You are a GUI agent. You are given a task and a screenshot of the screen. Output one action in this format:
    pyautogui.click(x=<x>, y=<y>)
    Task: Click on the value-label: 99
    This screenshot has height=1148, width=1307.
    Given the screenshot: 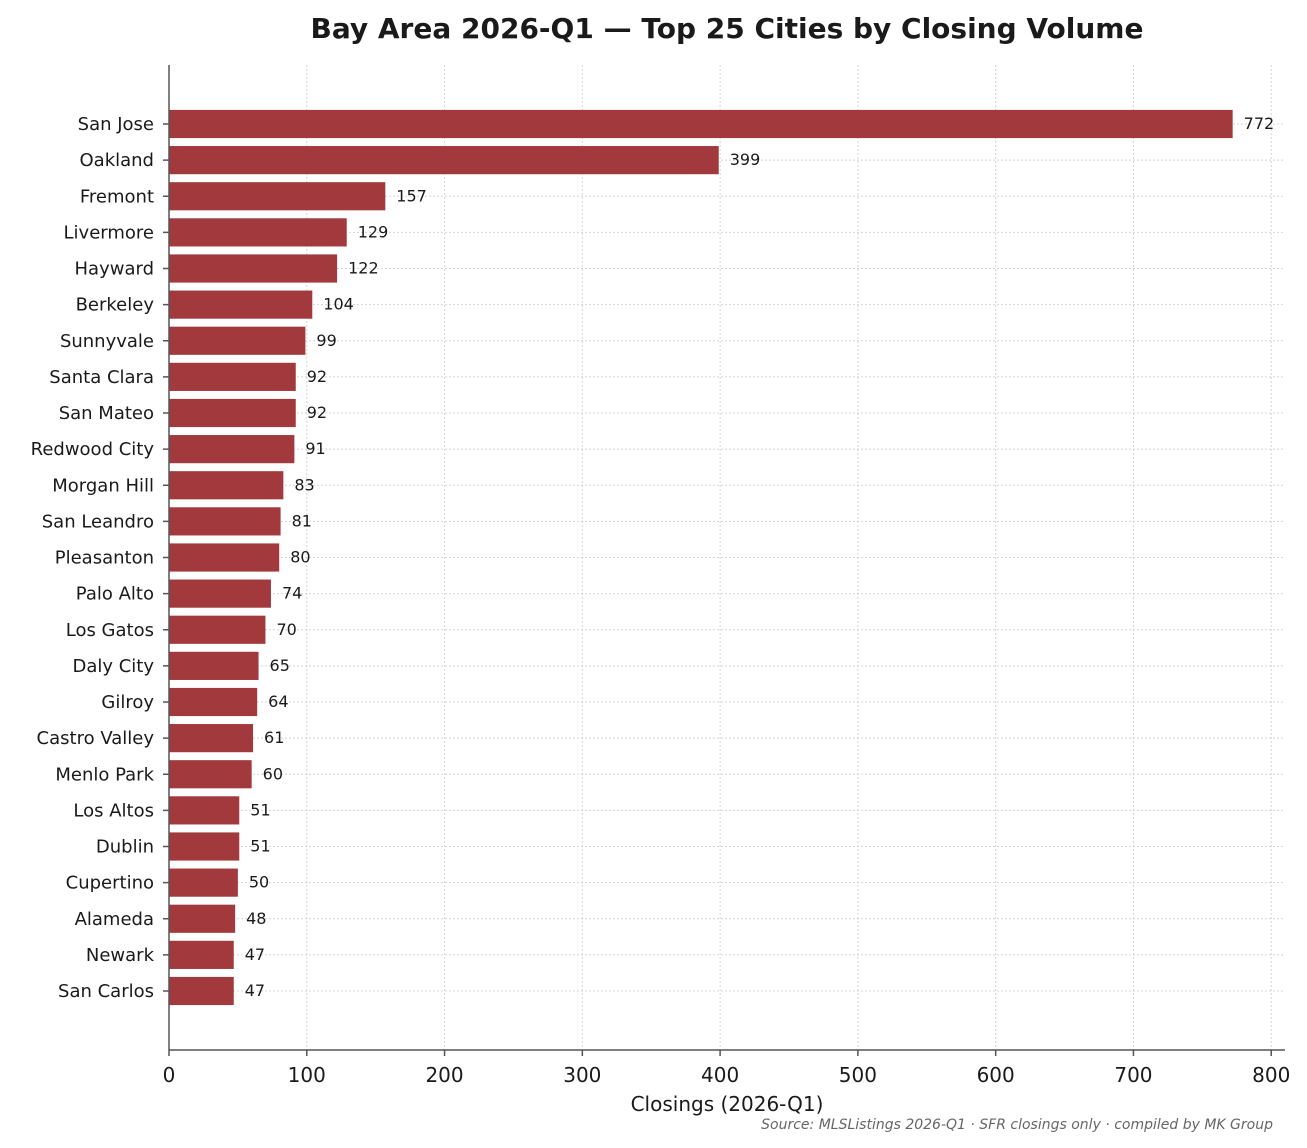 What is the action you would take?
    pyautogui.click(x=326, y=340)
    